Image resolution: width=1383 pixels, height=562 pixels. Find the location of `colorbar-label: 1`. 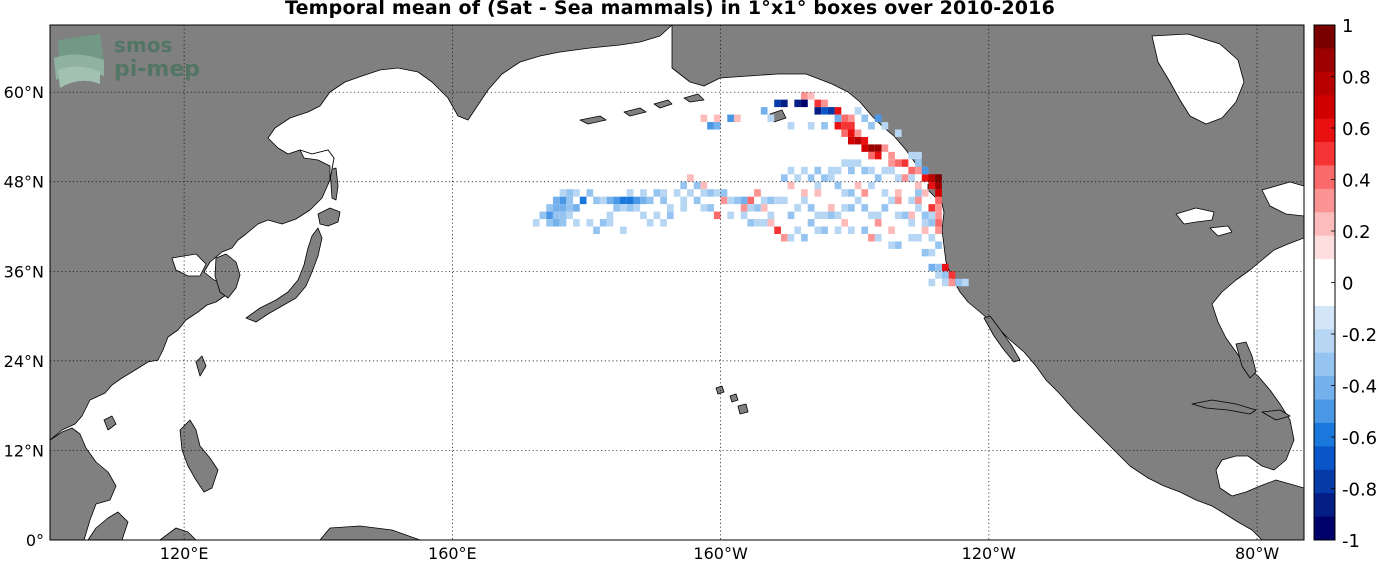

colorbar-label: 1 is located at coordinates (1347, 26).